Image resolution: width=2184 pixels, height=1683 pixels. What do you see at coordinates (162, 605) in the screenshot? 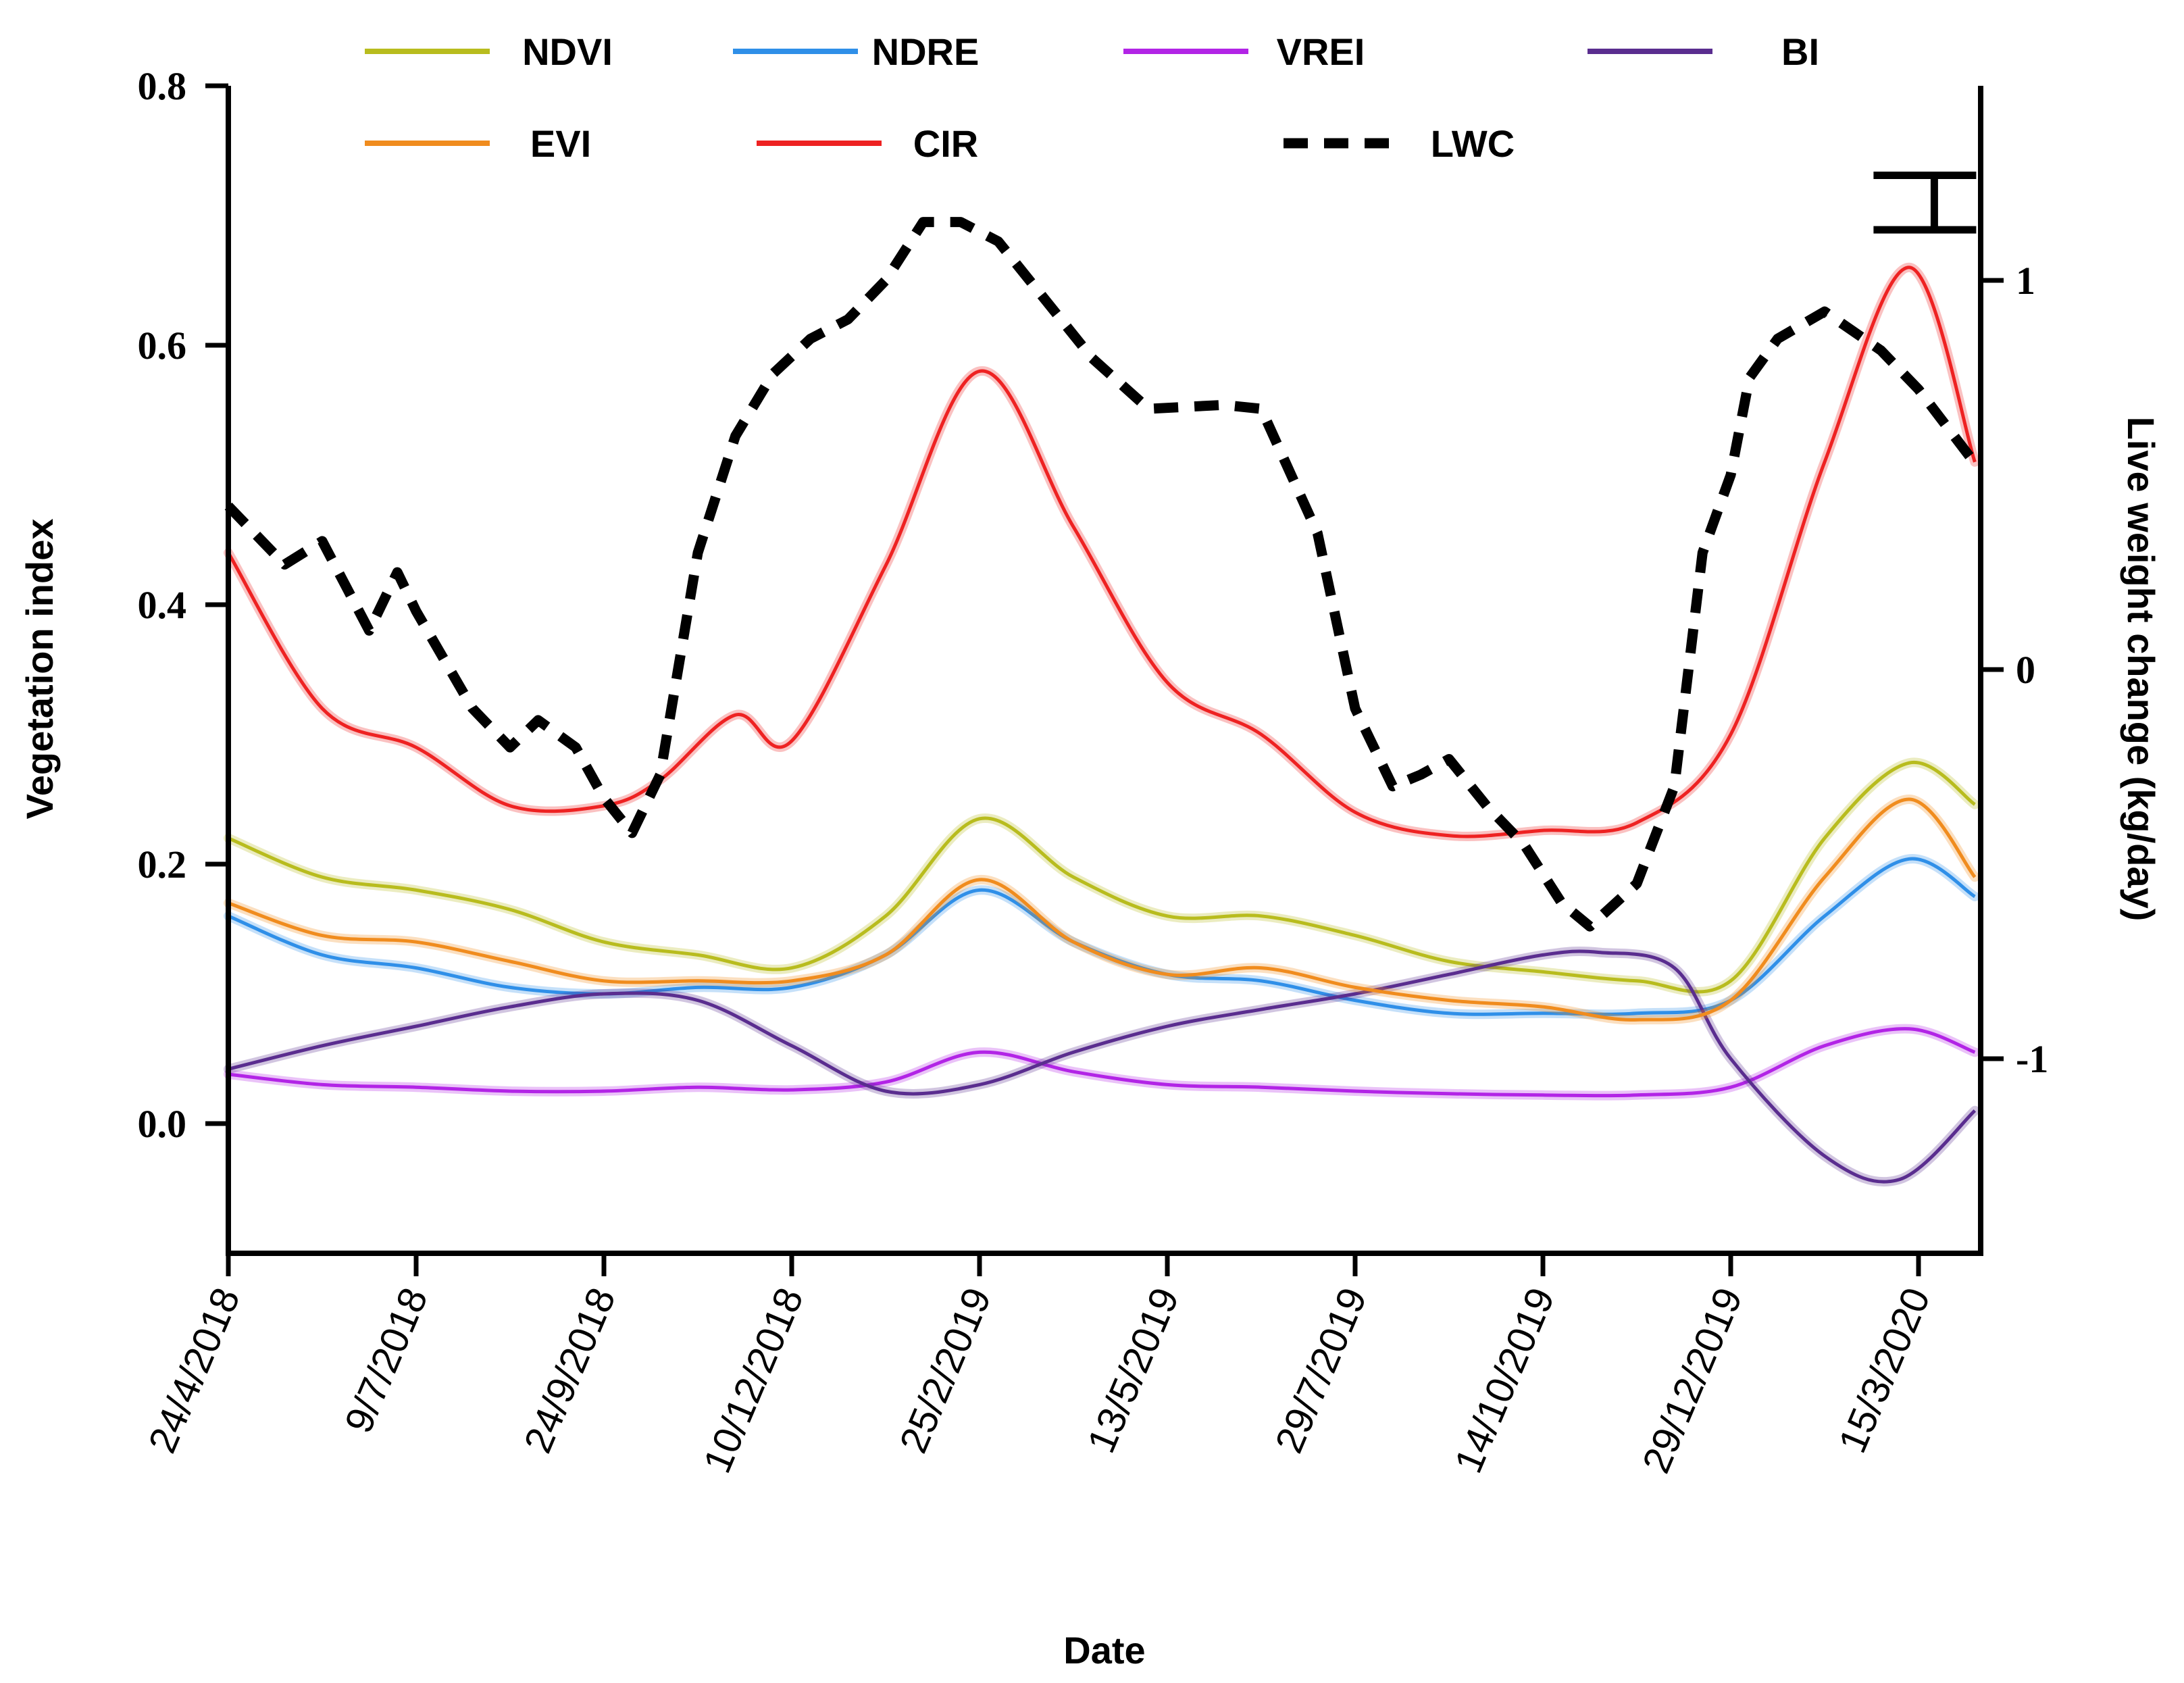
I see `y-tick-label: 0.4` at bounding box center [162, 605].